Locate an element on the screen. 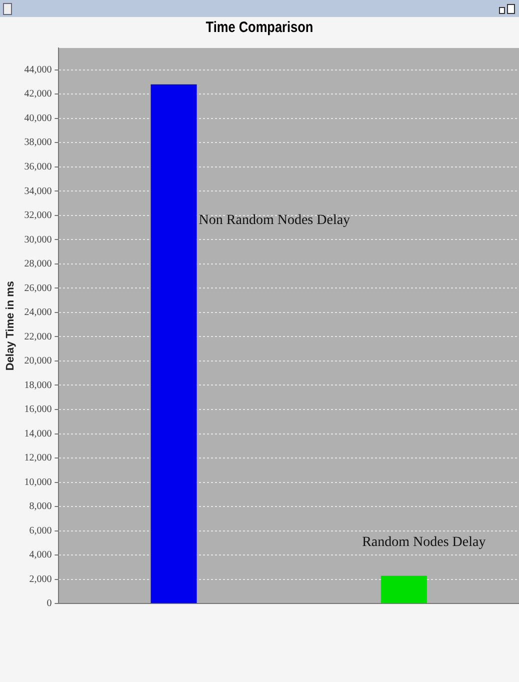 The width and height of the screenshot is (519, 682). annotation: Non Random Nodes Delay is located at coordinates (274, 220).